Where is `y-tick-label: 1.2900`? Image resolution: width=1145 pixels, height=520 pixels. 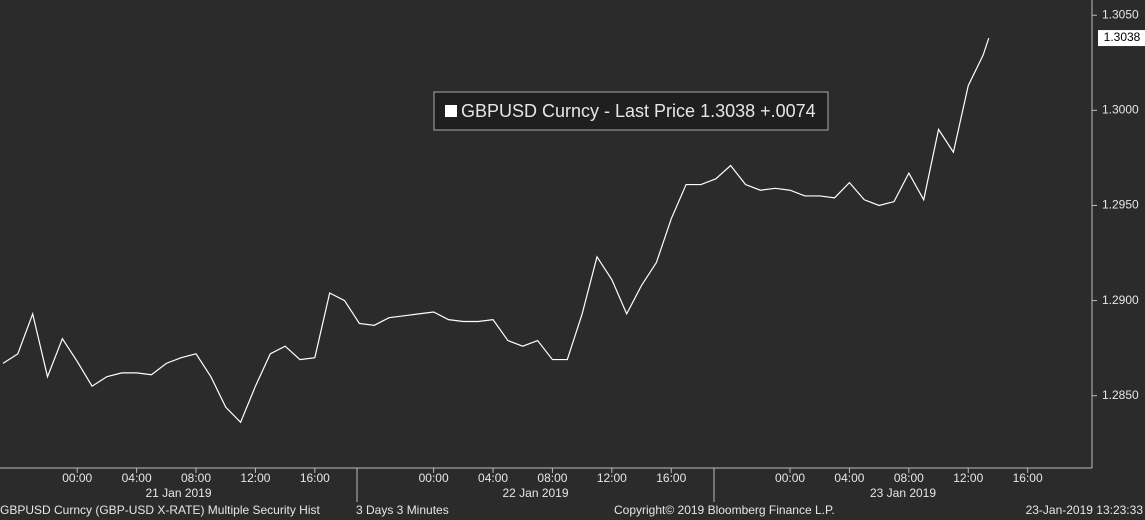
y-tick-label: 1.2900 is located at coordinates (1120, 300).